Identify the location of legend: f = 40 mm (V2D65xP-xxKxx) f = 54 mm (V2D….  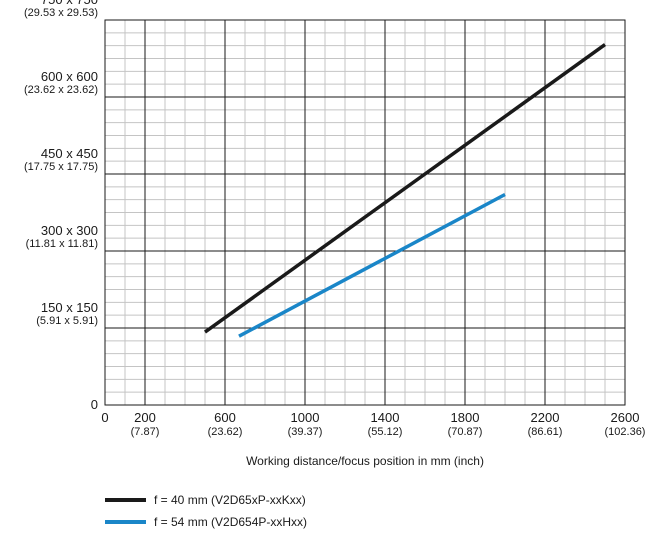
(206, 511).